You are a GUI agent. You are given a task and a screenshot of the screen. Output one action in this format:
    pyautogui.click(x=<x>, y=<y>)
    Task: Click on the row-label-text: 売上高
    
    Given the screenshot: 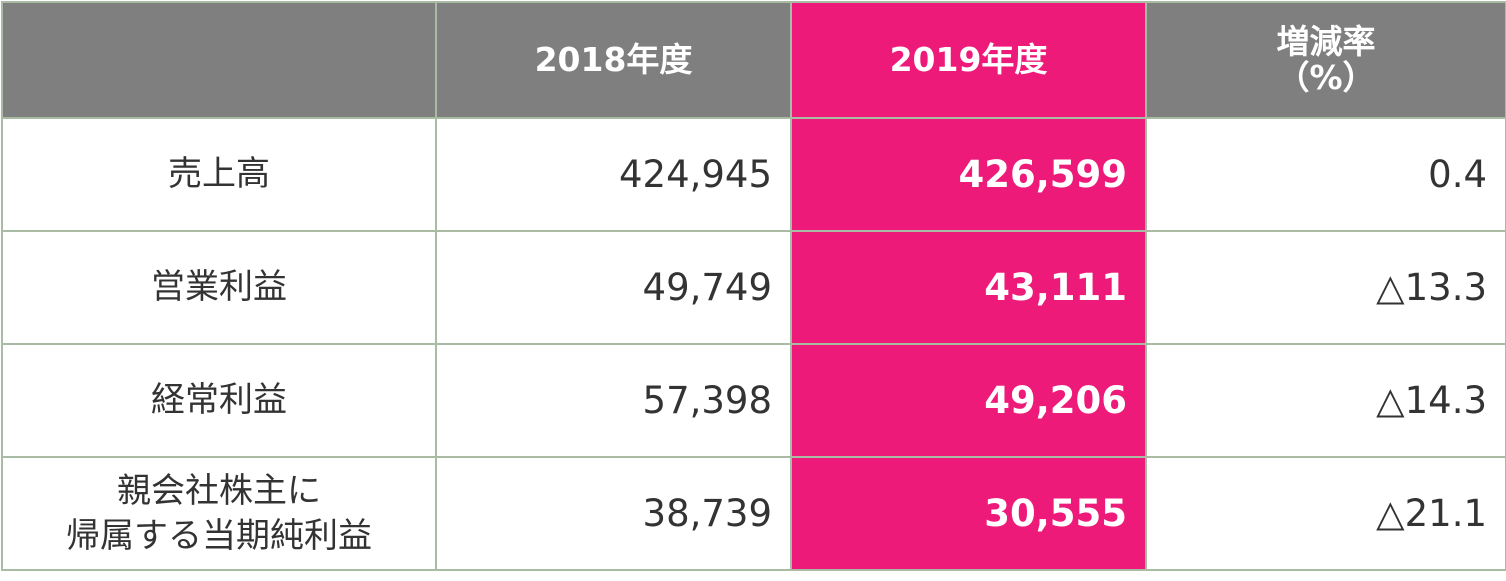 What is the action you would take?
    pyautogui.click(x=219, y=174)
    